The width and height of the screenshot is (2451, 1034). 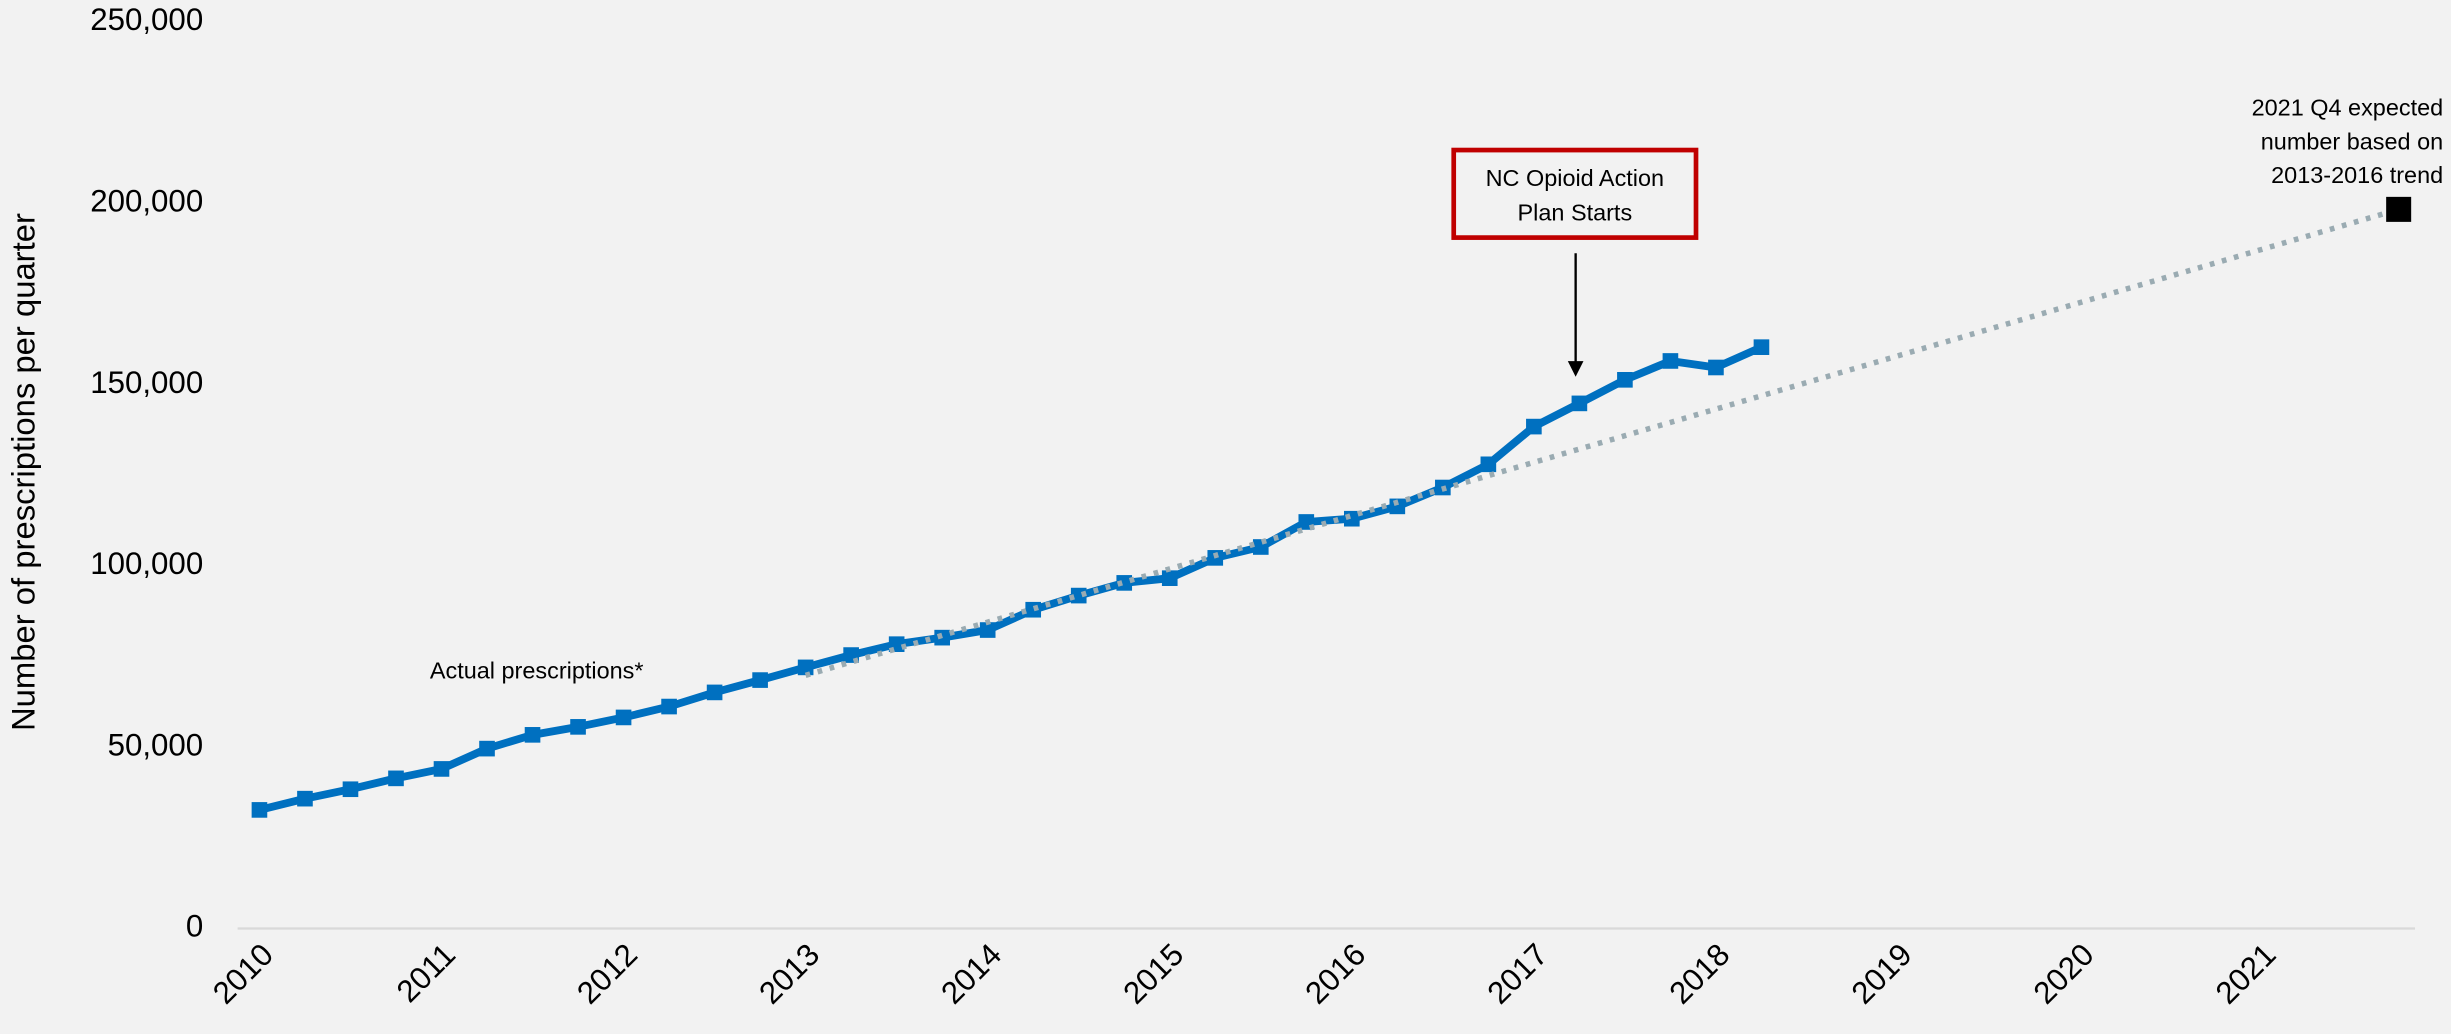 I want to click on arrow-head, so click(x=1575, y=369).